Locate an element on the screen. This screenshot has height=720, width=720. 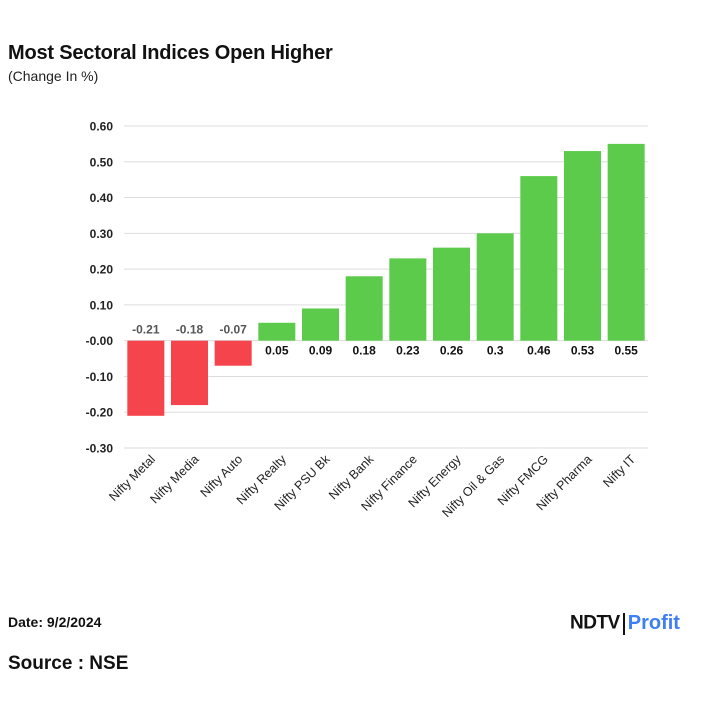
data-label: 0.09 is located at coordinates (321, 351).